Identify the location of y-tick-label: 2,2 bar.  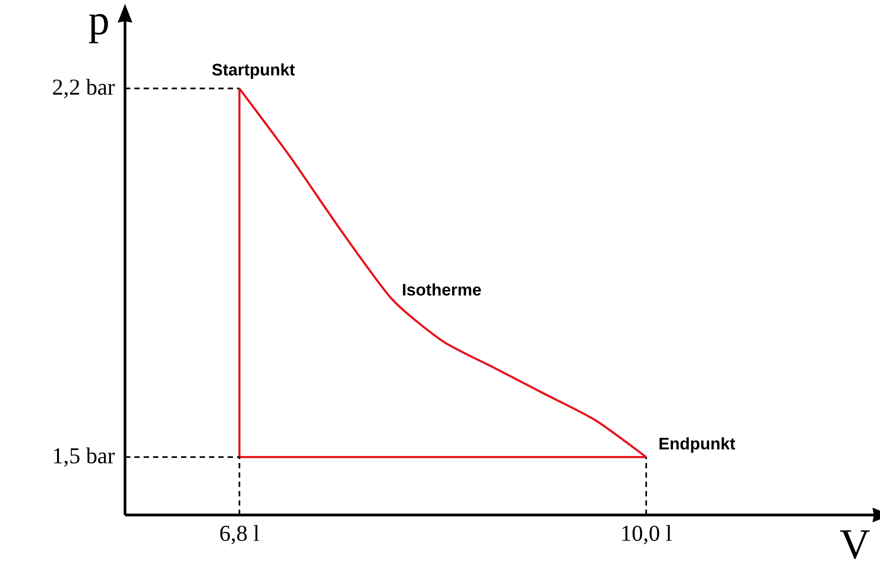
(84, 88).